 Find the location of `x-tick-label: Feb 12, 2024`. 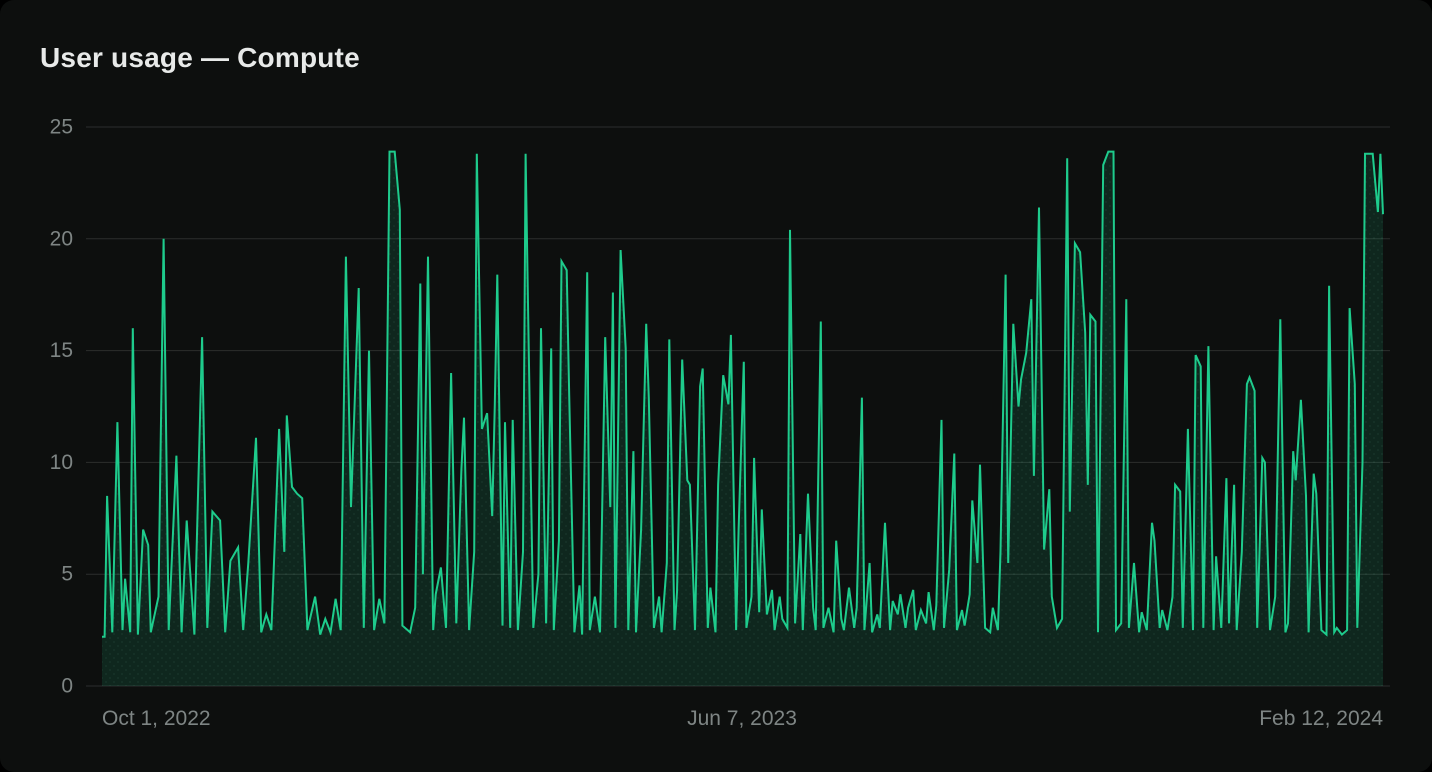

x-tick-label: Feb 12, 2024 is located at coordinates (1321, 718).